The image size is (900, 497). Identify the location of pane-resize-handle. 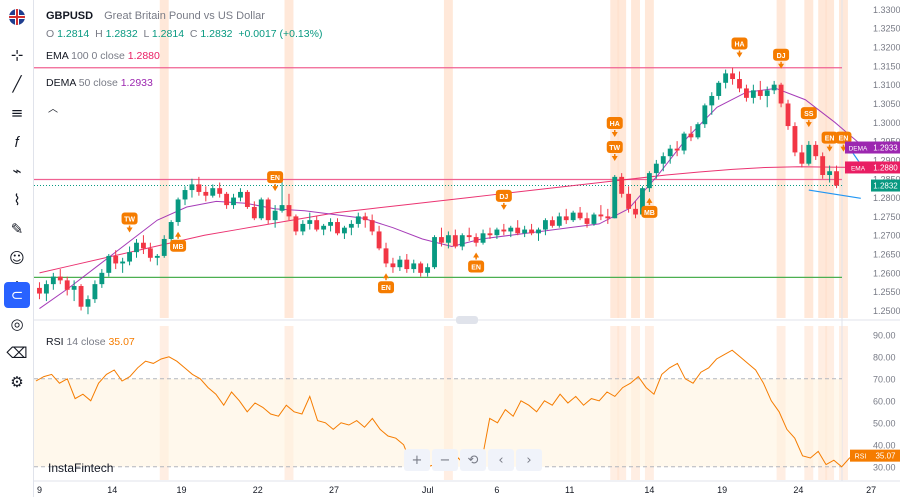
(467, 320).